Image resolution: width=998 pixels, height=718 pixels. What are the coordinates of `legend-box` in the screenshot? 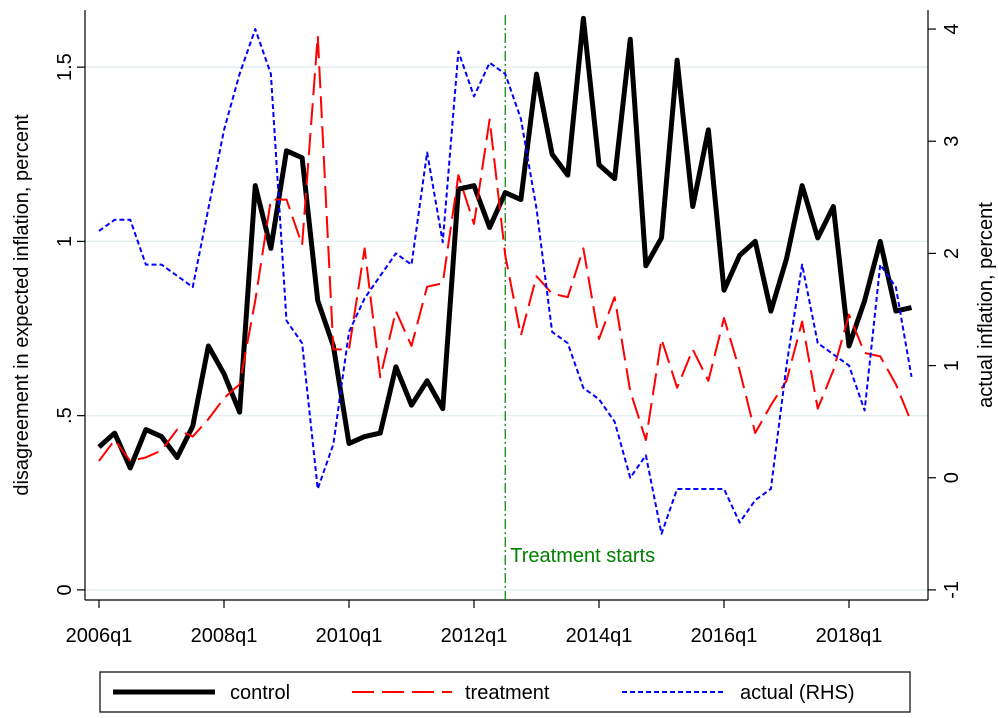 It's located at (505, 692).